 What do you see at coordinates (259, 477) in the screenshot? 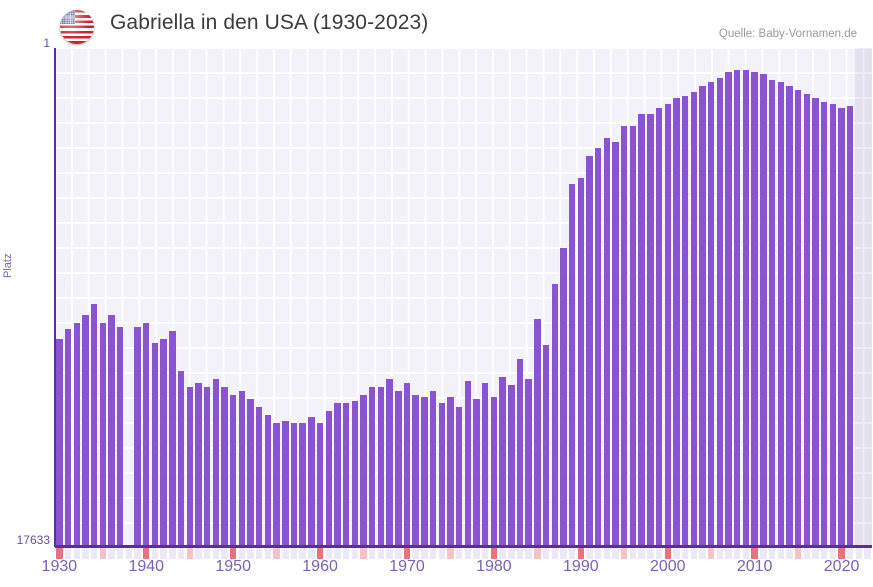
I see `bar-1953` at bounding box center [259, 477].